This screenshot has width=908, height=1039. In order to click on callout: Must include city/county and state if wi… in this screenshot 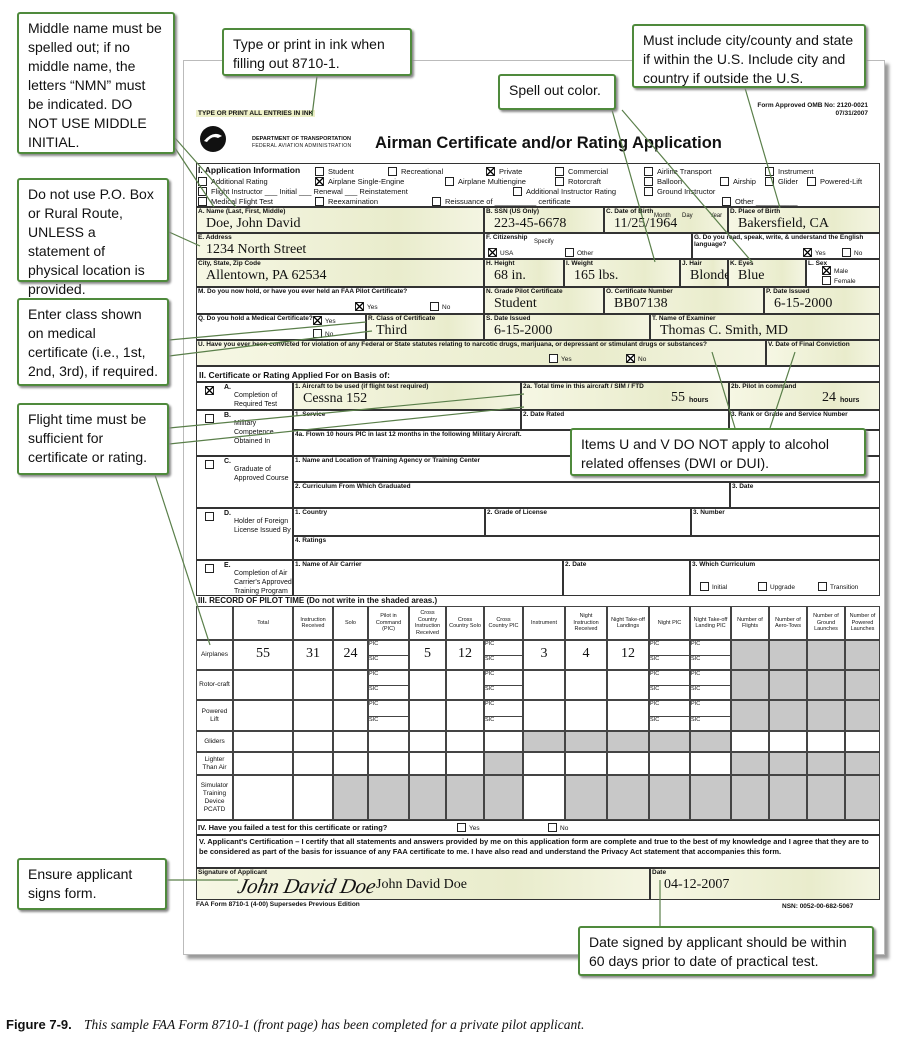, I will do `click(749, 56)`.